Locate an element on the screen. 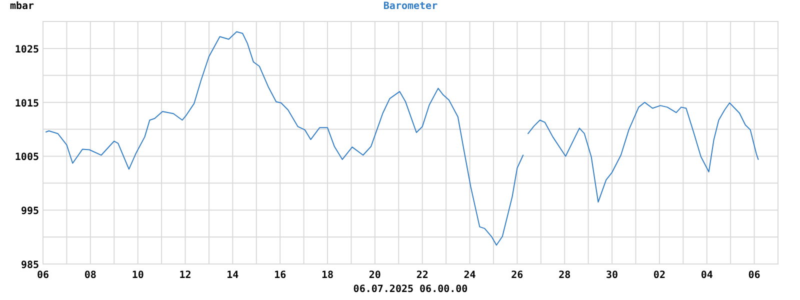 The image size is (800, 300). x-tick-label: 28 is located at coordinates (564, 275).